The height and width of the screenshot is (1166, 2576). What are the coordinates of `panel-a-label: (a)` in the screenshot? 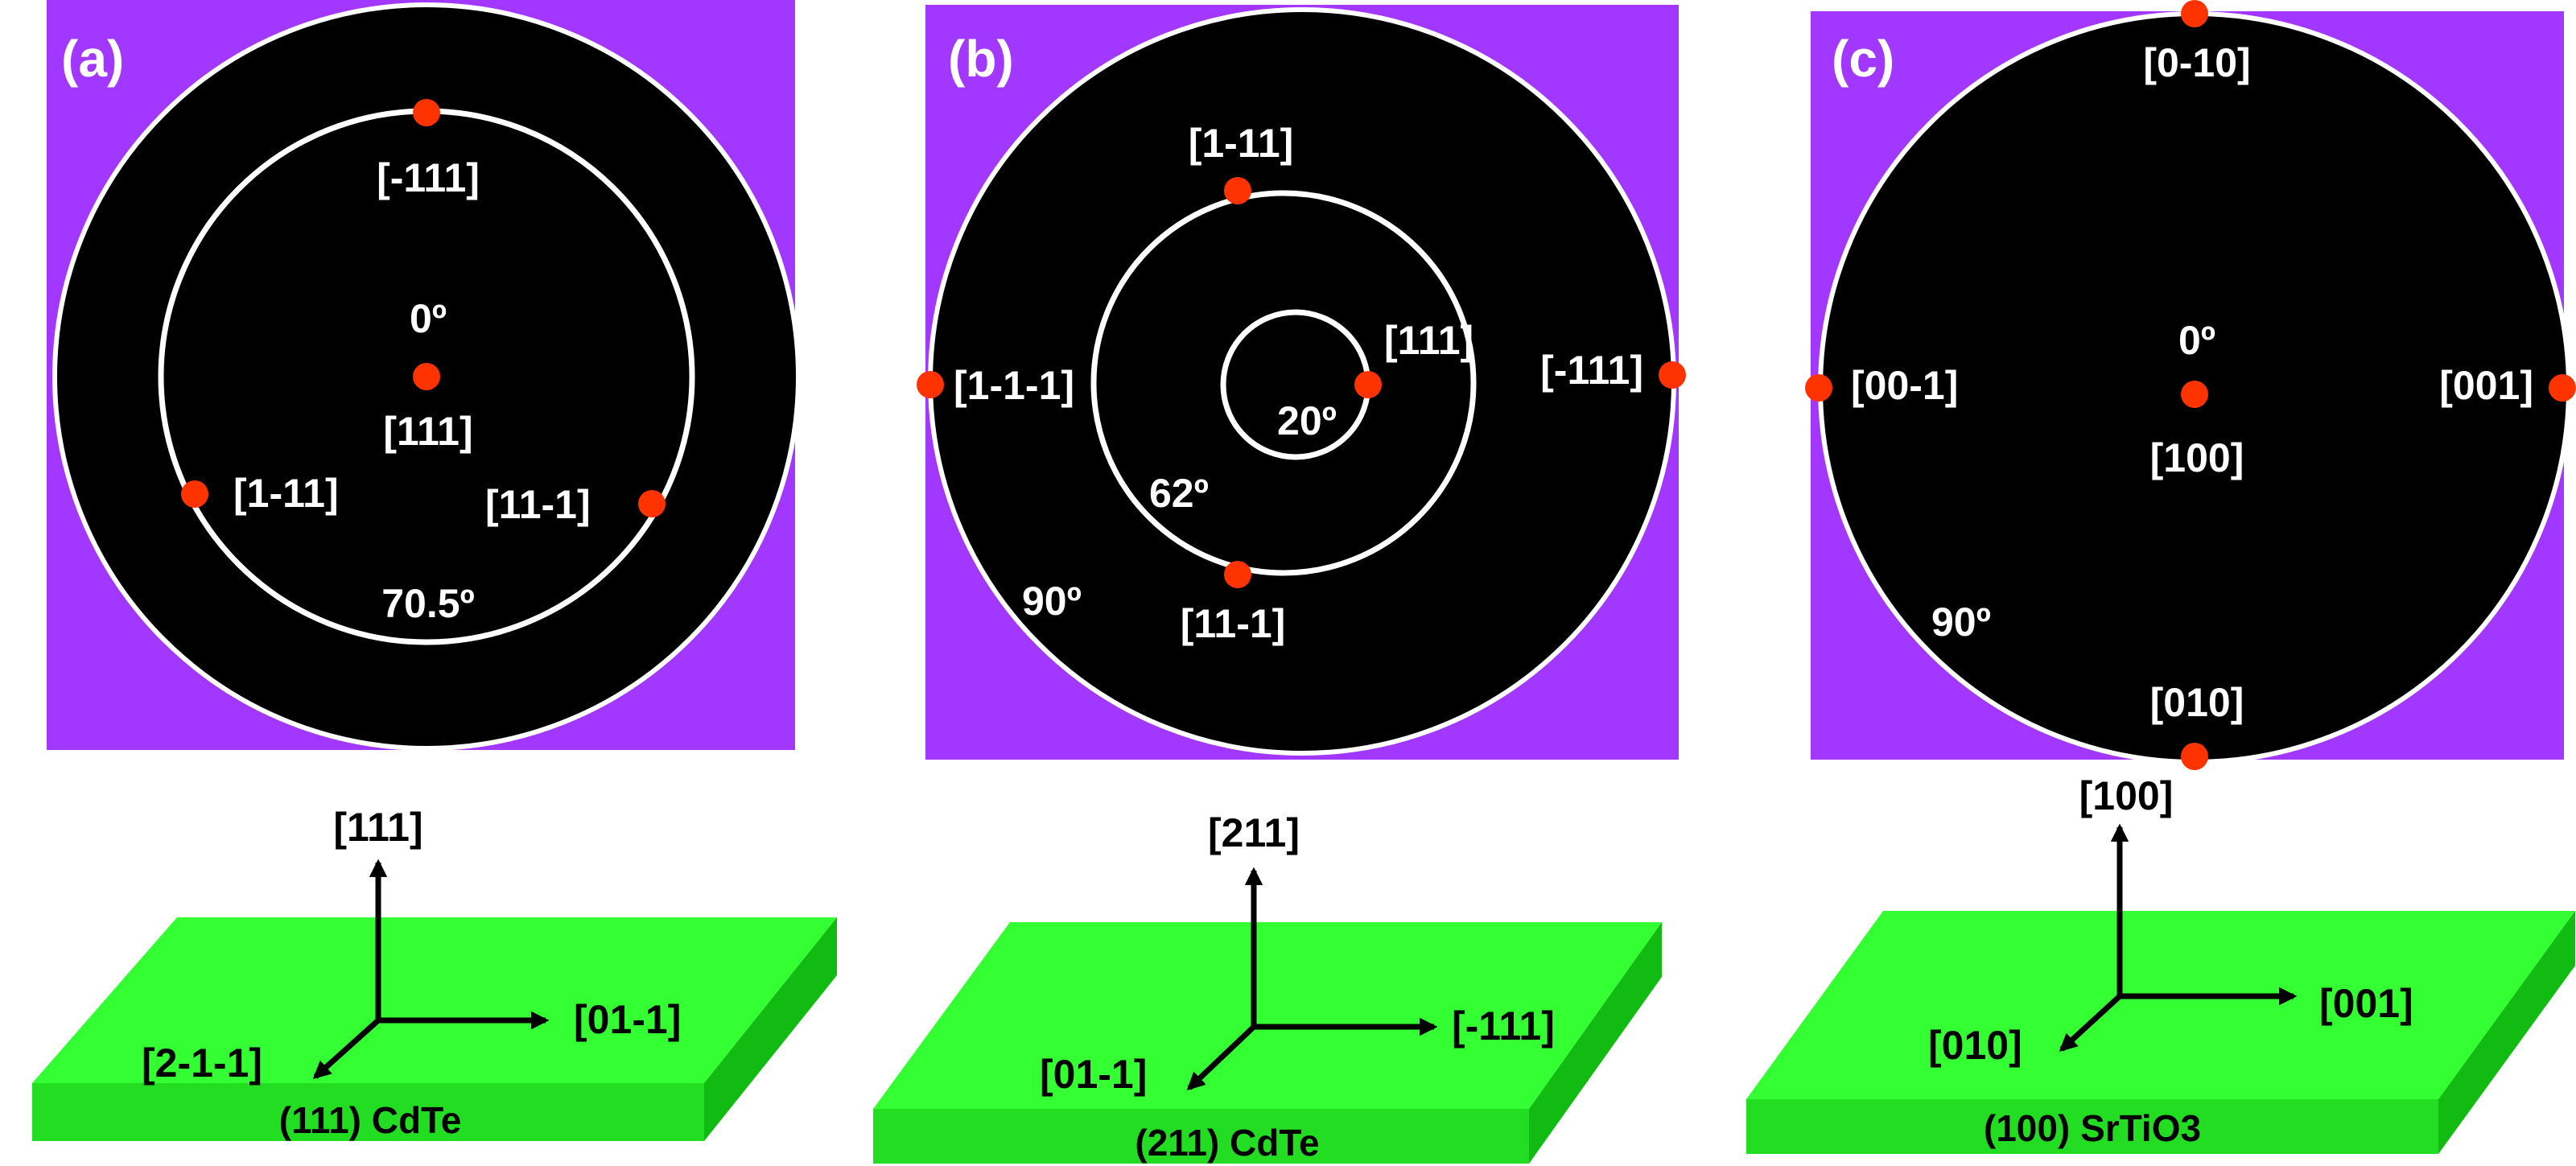 It's located at (92, 59).